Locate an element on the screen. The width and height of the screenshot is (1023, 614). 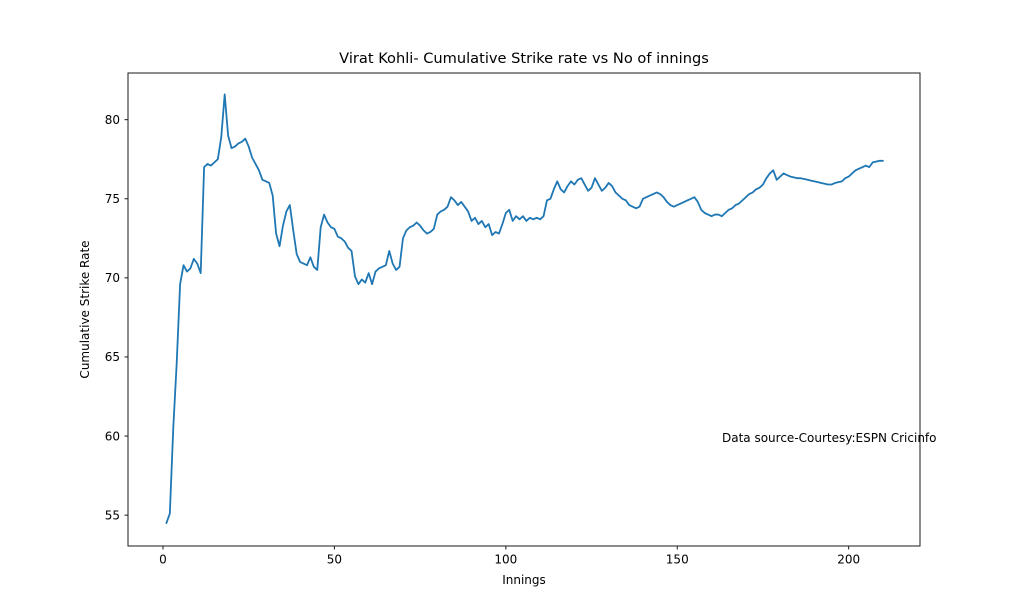
x-tick-label: 100 is located at coordinates (505, 560).